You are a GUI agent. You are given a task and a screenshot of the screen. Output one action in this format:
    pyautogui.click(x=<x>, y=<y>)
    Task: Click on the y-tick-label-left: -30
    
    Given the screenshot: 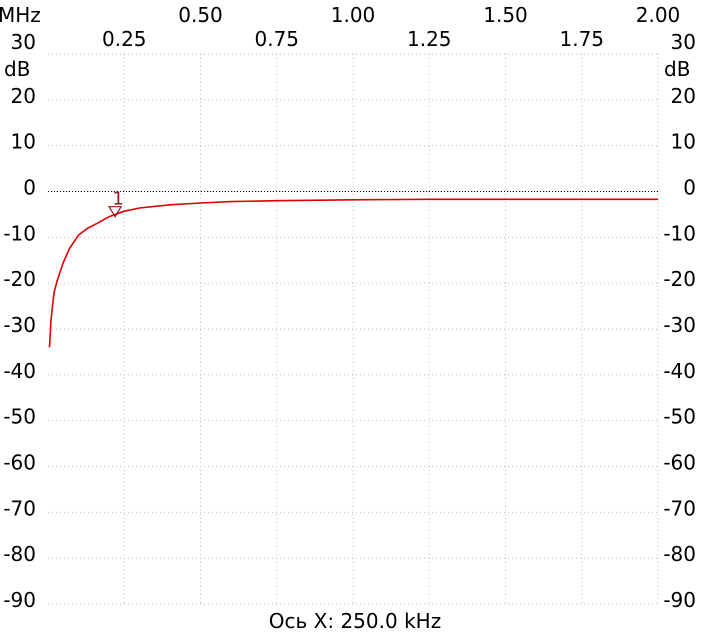 What is the action you would take?
    pyautogui.click(x=19, y=325)
    